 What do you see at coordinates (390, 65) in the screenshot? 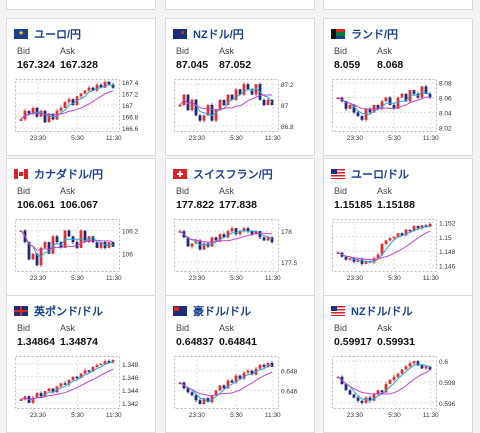
I see `ask-value: 8.068` at bounding box center [390, 65].